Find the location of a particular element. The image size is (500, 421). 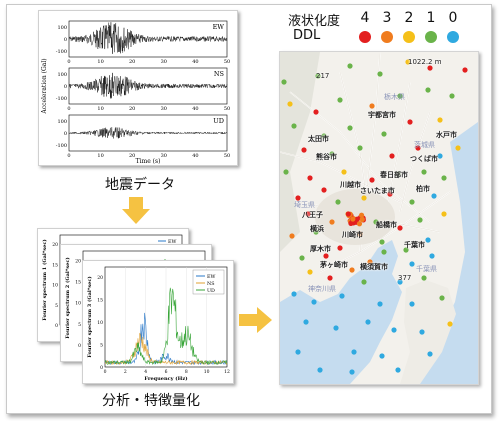

map-sea-pacific is located at coordinates (444, 253).